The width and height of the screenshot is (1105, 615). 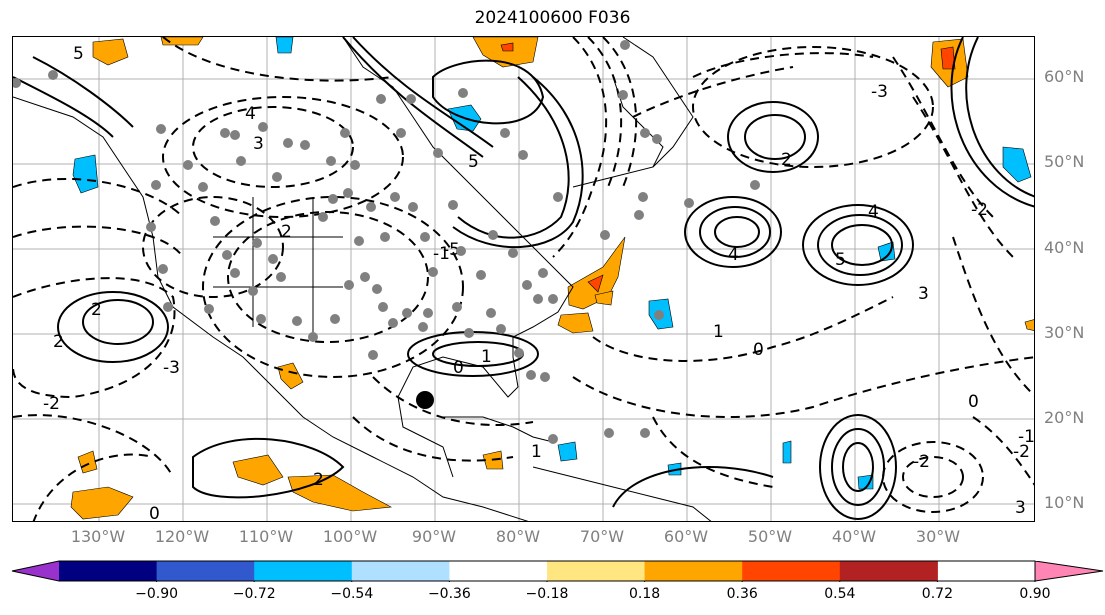 What do you see at coordinates (449, 594) in the screenshot?
I see `colorbar-tick-label: −0.36` at bounding box center [449, 594].